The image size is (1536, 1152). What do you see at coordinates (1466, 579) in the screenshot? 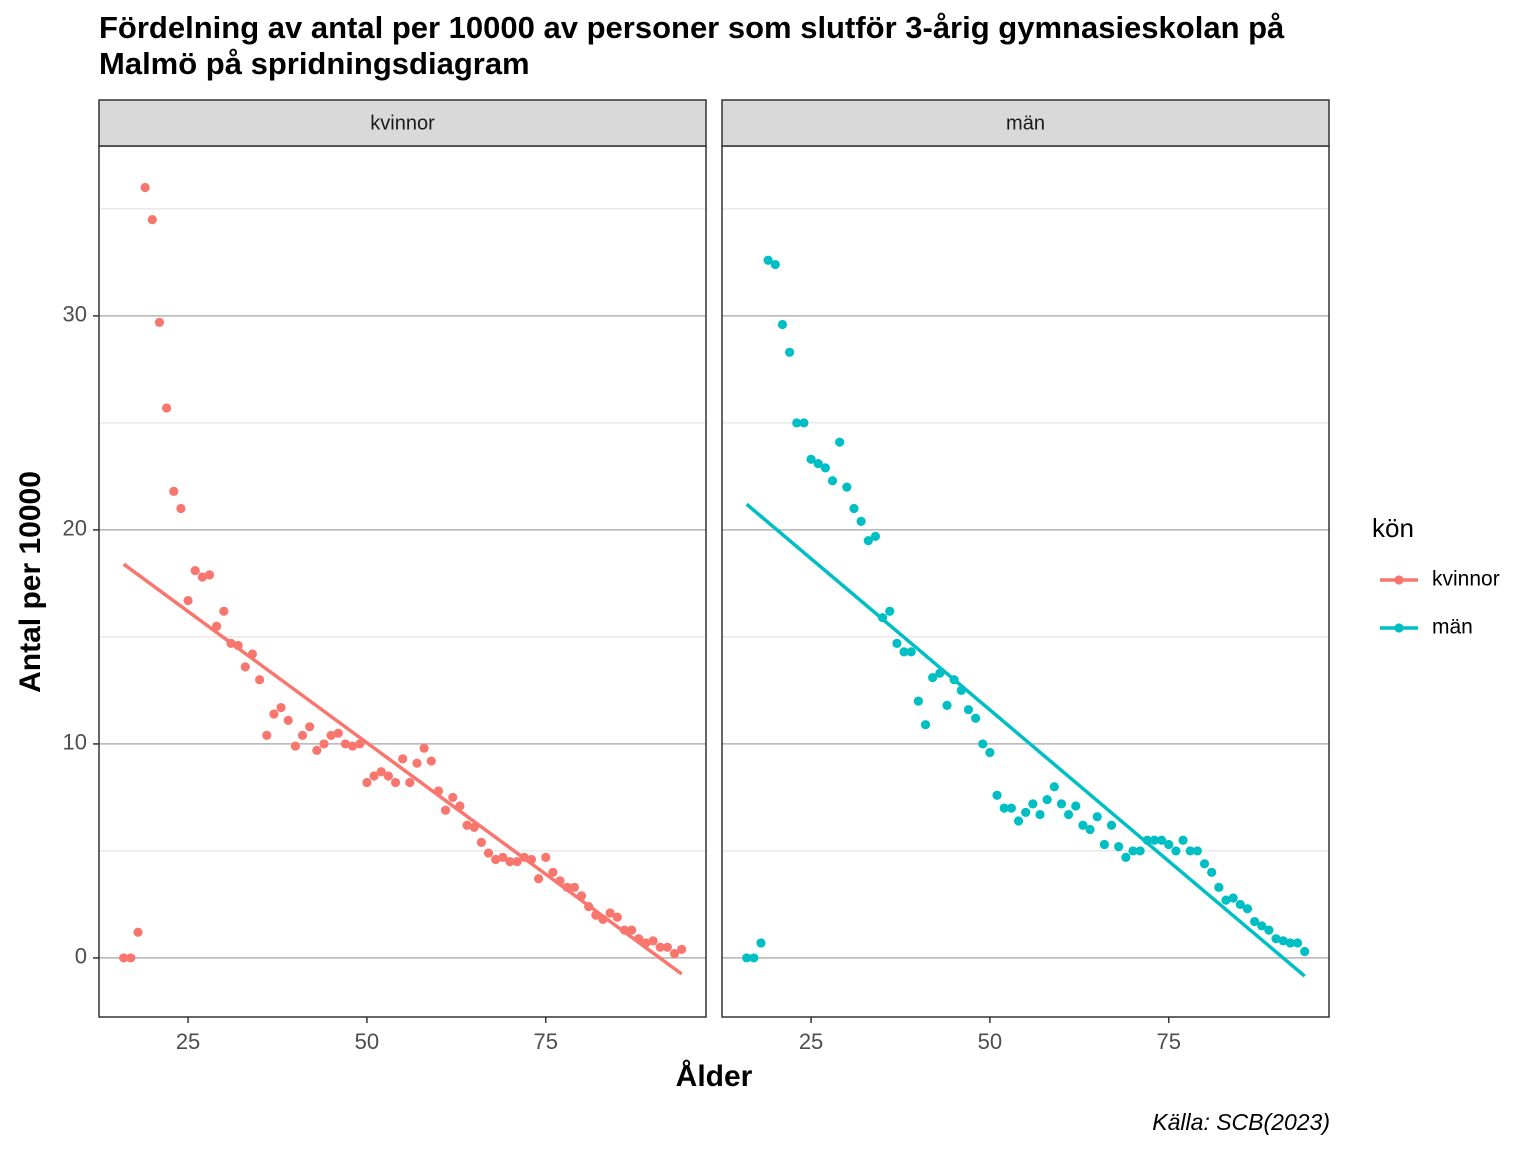
I see `legend-label: kvinnor` at bounding box center [1466, 579].